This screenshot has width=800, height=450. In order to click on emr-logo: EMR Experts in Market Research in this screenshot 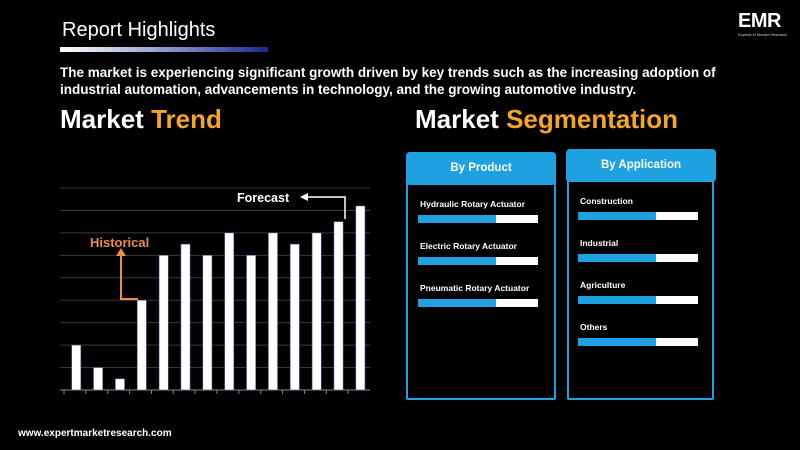, I will do `click(766, 23)`.